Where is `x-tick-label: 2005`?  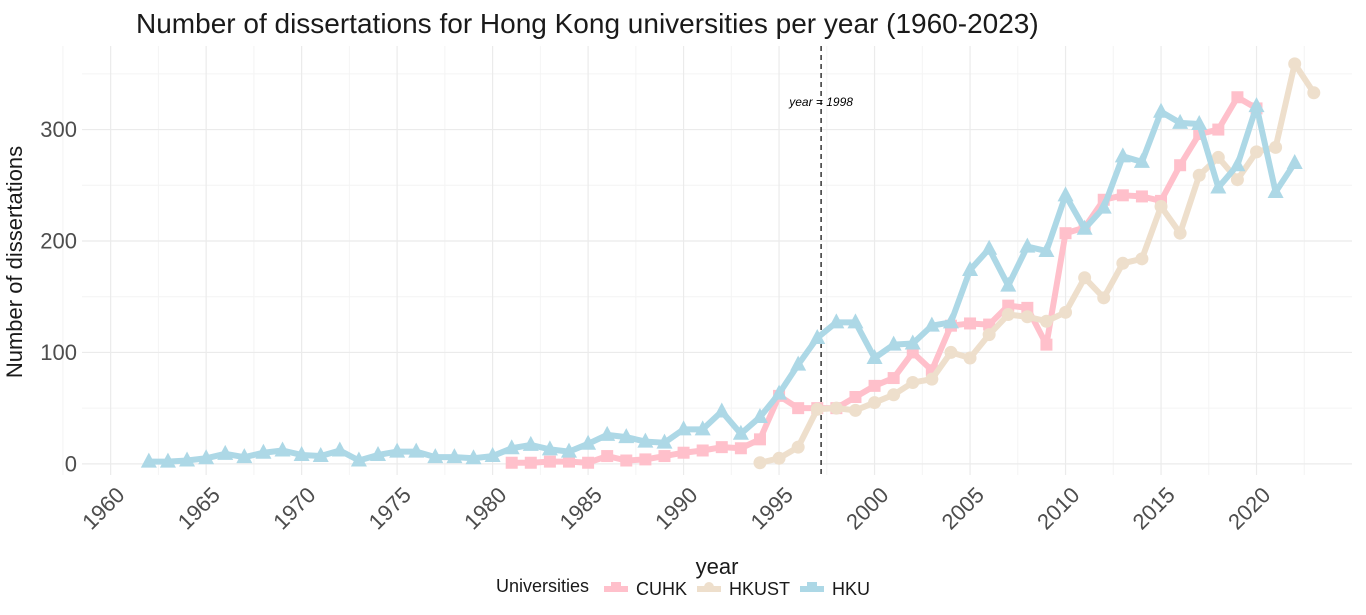 x-tick-label: 2005 is located at coordinates (963, 508).